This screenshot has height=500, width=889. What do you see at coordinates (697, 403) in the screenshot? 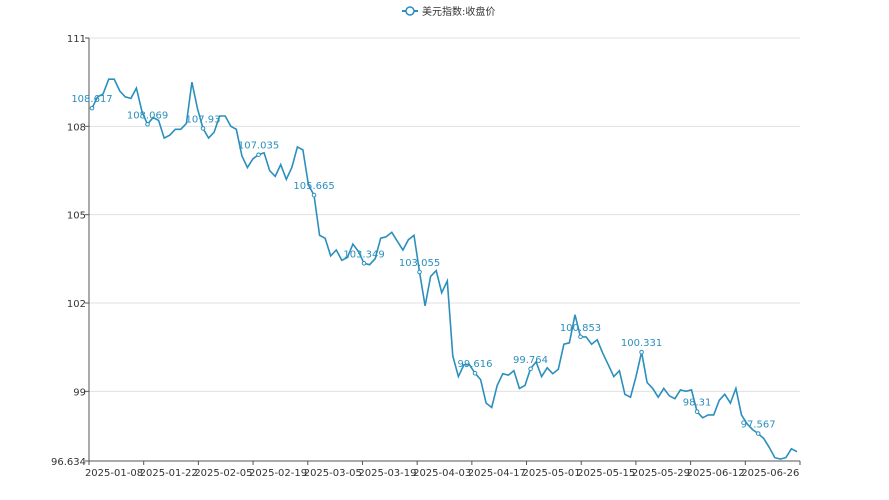
I see `data-label: 98.31` at bounding box center [697, 403].